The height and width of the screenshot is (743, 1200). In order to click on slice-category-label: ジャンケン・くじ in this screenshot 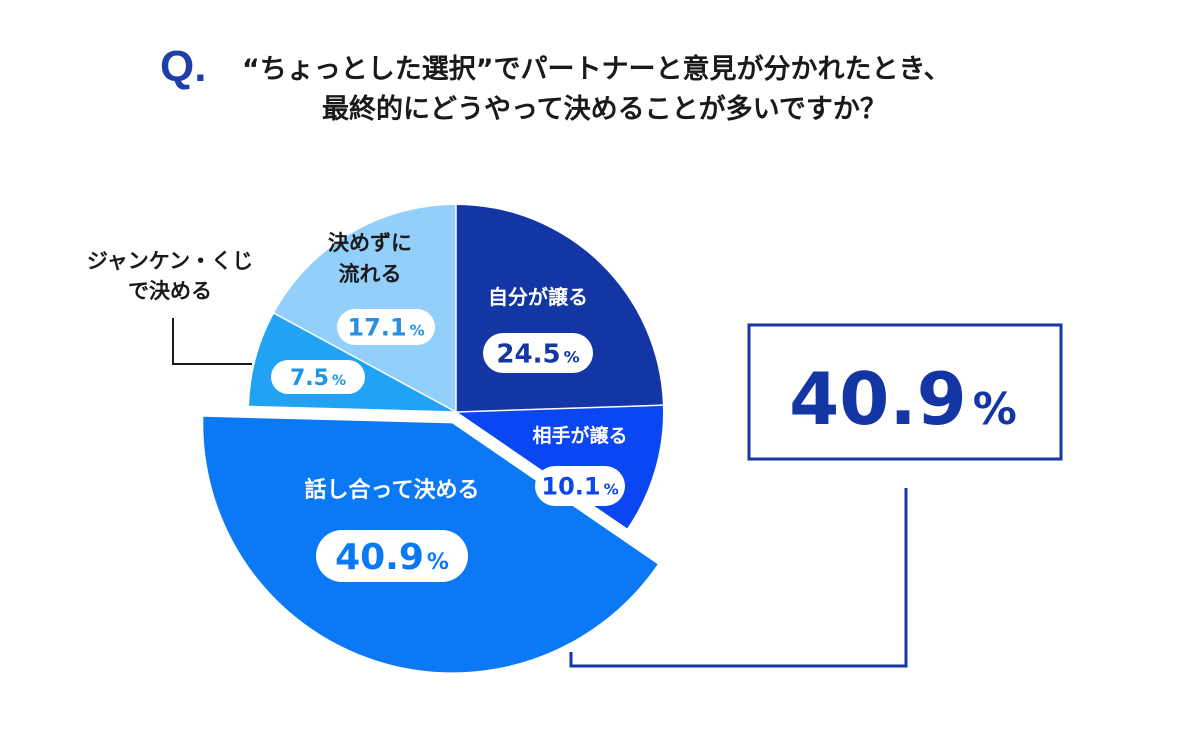, I will do `click(170, 261)`.